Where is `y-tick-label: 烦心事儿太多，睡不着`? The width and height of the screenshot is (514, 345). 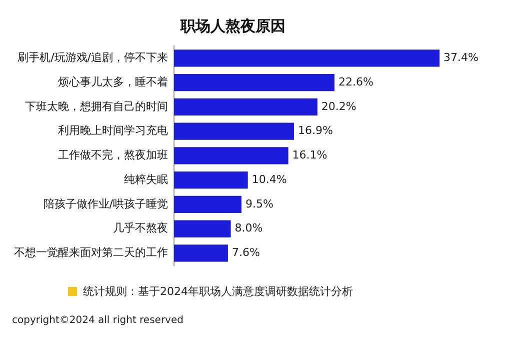 y-tick-label: 烦心事儿太多，睡不着 is located at coordinates (113, 81).